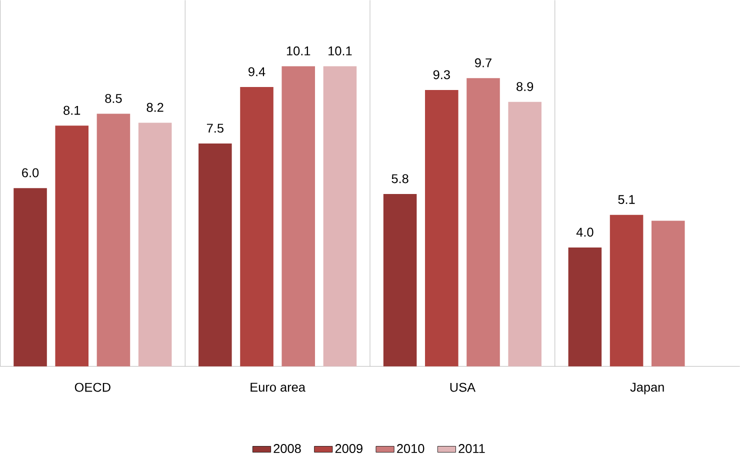 The image size is (740, 459). I want to click on data-label: 4.0, so click(585, 232).